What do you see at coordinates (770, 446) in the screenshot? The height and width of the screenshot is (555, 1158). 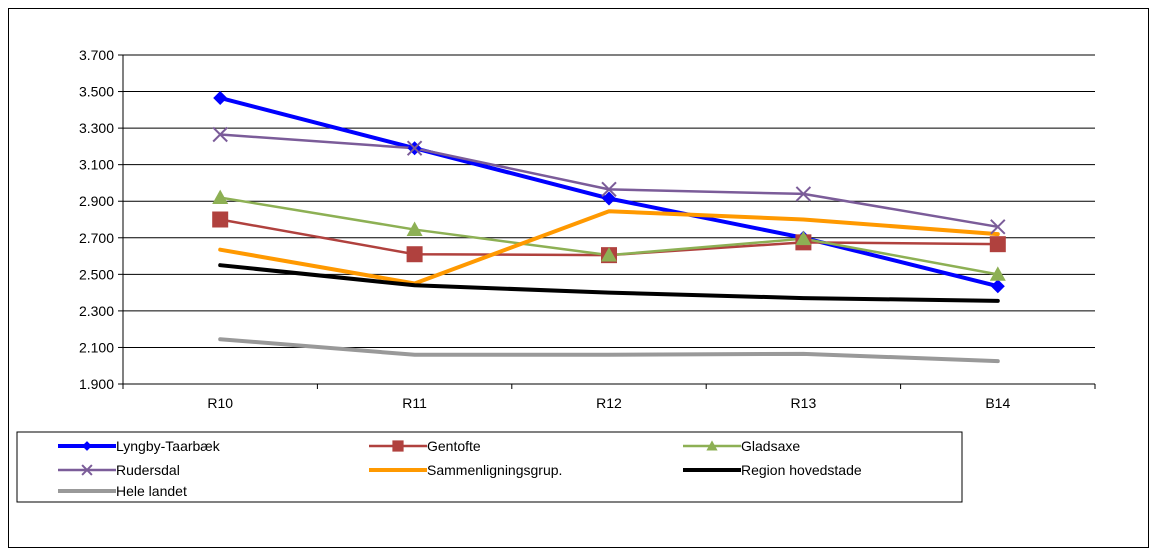 I see `legend-label: Gladsaxe` at bounding box center [770, 446].